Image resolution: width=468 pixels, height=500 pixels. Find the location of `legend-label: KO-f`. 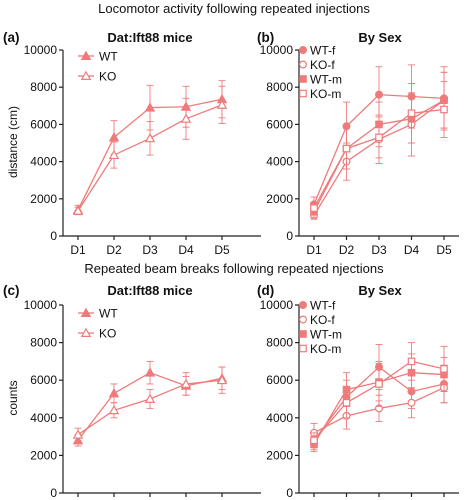

legend-label: KO-f is located at coordinates (322, 65).